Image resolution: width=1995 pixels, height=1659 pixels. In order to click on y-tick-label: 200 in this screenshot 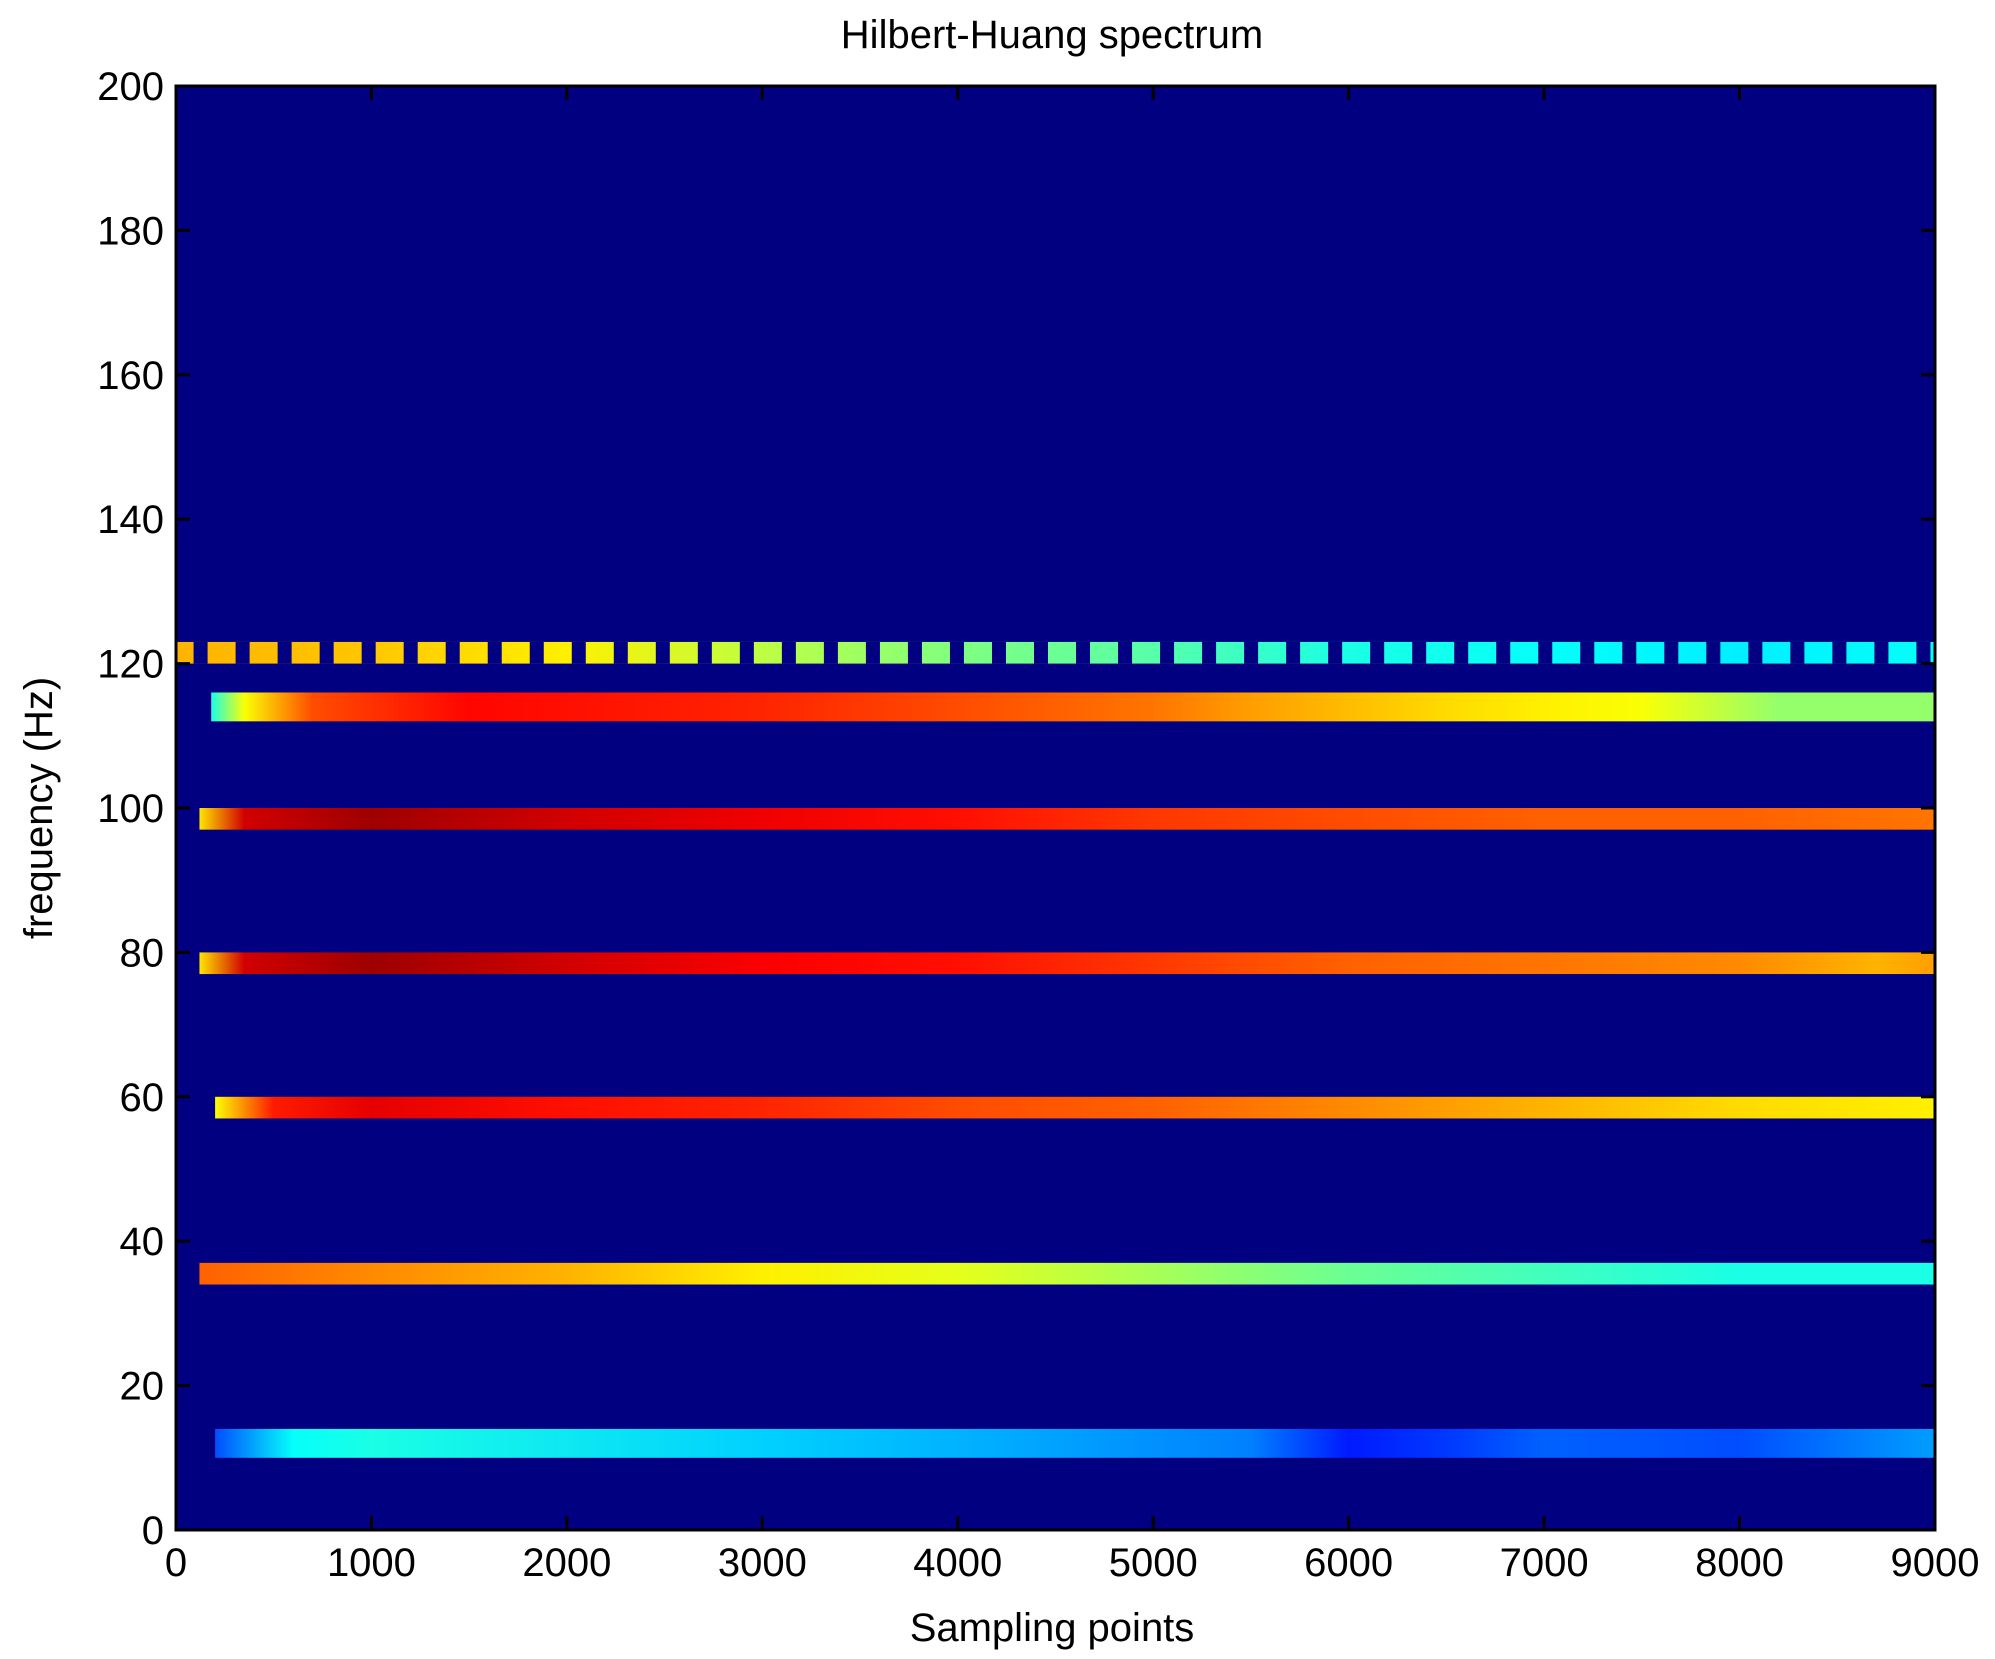, I will do `click(130, 87)`.